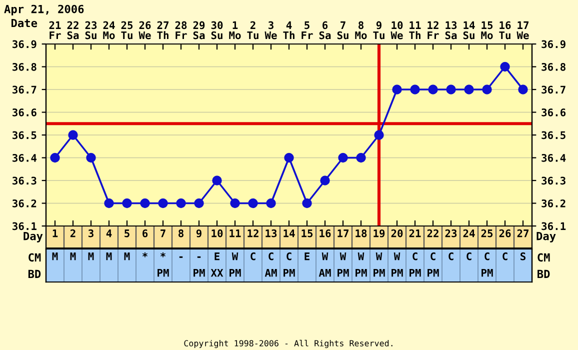 This screenshot has width=578, height=350. Describe the element at coordinates (24, 44) in the screenshot. I see `y-tick-label: 36.9` at that location.